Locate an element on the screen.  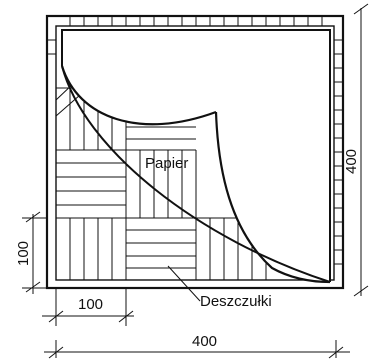
strips-label: Deszczułki is located at coordinates (236, 301).